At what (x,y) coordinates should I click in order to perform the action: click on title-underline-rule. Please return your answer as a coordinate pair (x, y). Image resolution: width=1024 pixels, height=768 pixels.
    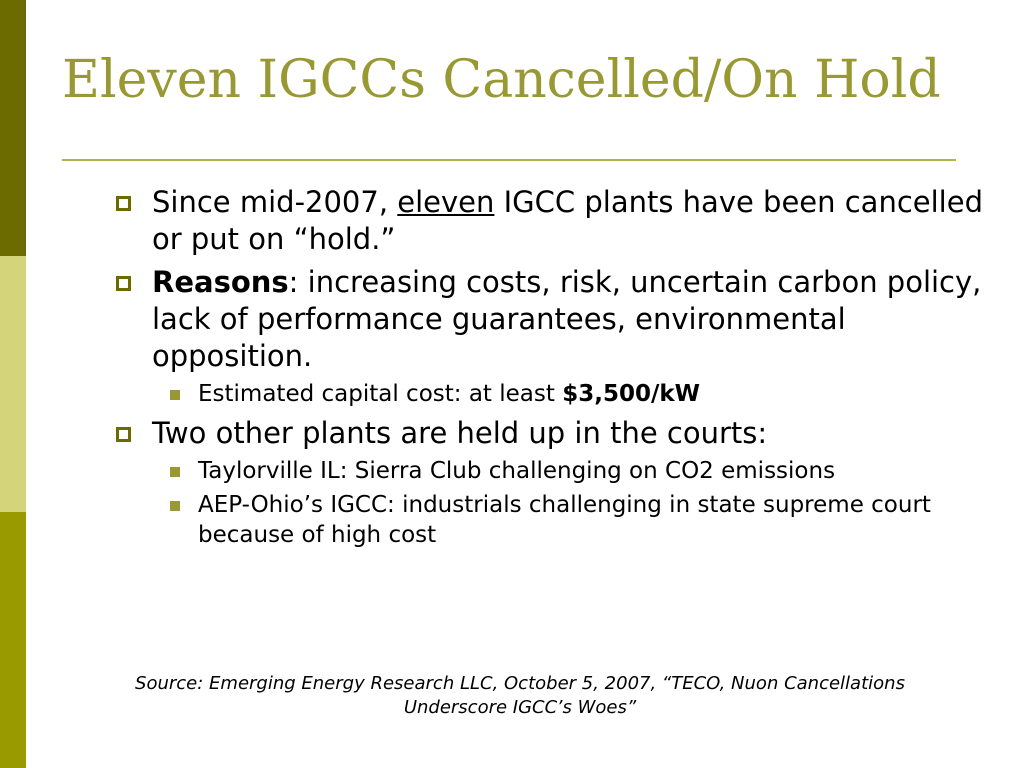
    Looking at the image, I should click on (509, 160).